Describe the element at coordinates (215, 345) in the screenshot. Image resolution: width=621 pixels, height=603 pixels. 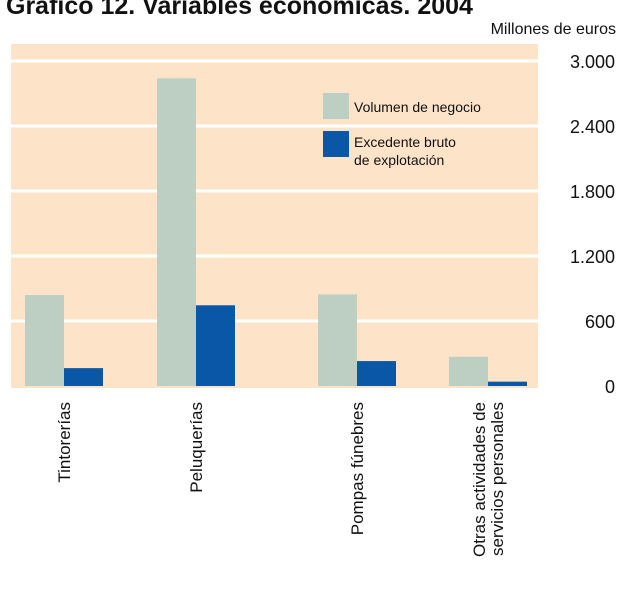
I see `bar-excedente-bruto-de-explotacion-peluquerias` at that location.